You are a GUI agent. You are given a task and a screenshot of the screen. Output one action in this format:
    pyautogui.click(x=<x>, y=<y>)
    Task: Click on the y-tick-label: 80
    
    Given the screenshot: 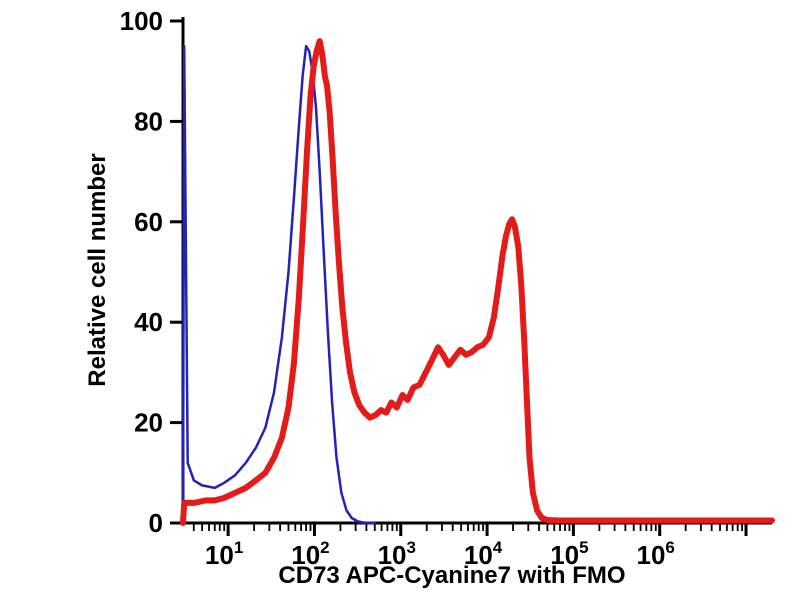 What is the action you would take?
    pyautogui.click(x=148, y=121)
    